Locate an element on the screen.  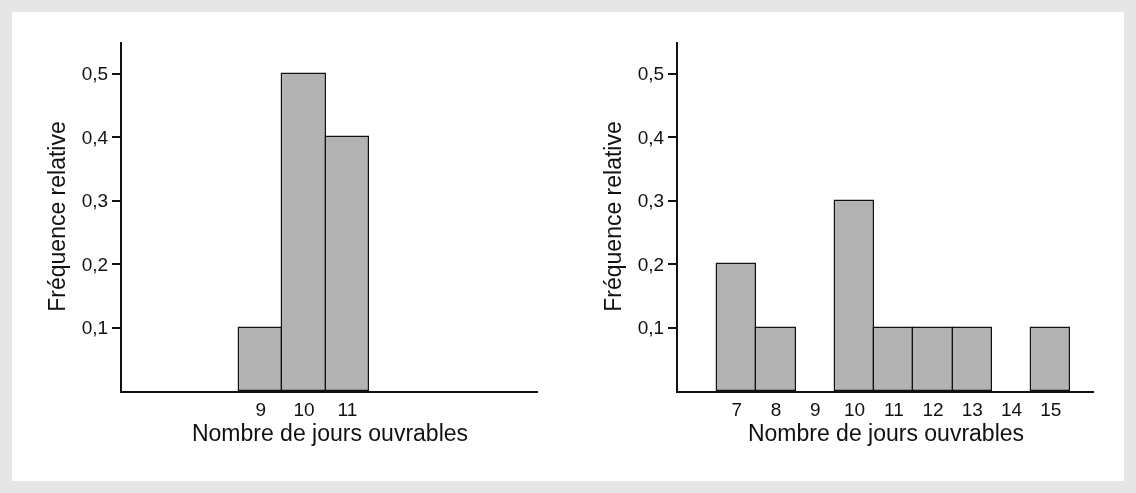
x-tick-label: 12 is located at coordinates (933, 409).